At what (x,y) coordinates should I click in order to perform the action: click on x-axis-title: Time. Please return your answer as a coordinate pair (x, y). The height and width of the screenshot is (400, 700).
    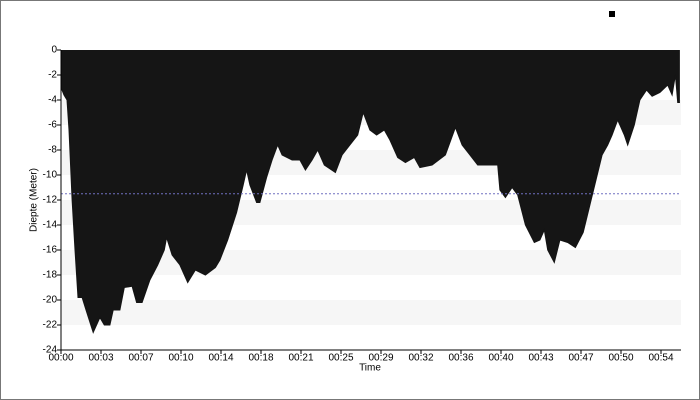
    Looking at the image, I should click on (370, 368).